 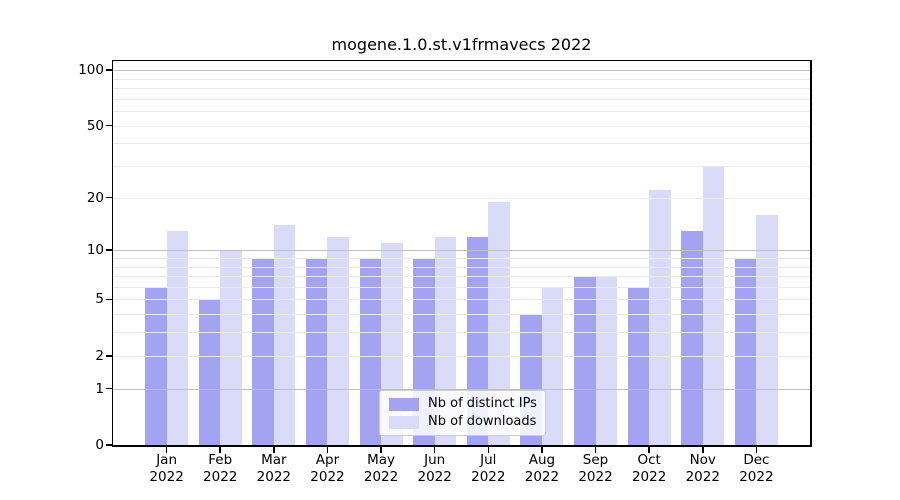 I want to click on bar-ips-oct, so click(x=638, y=365).